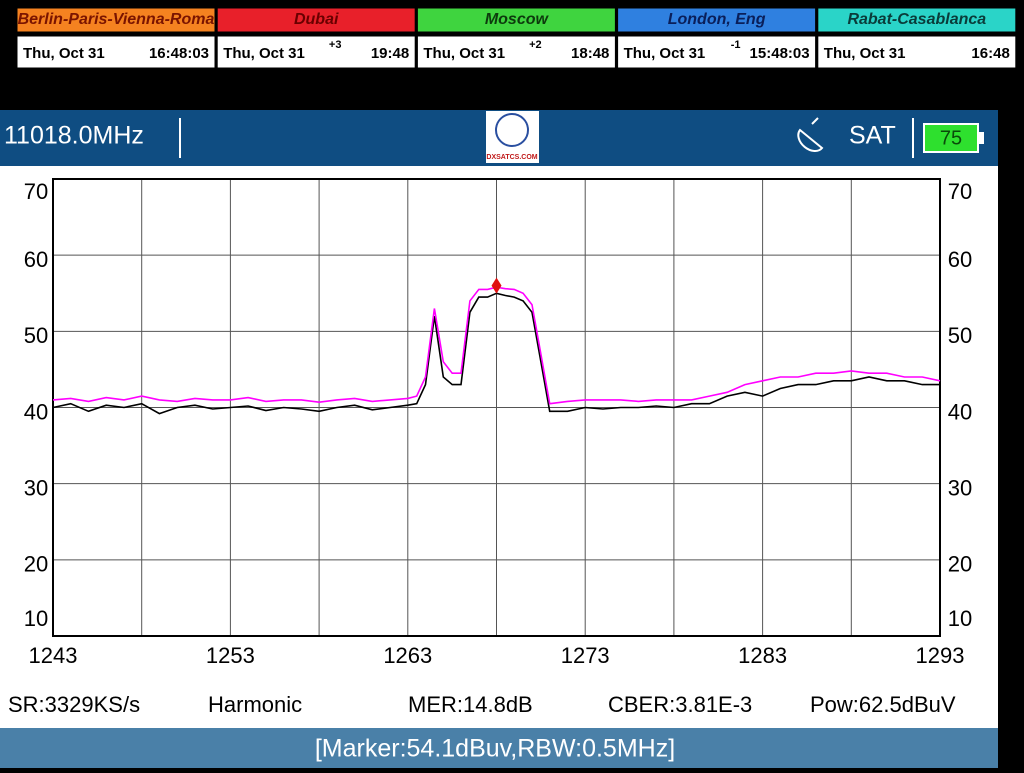 The image size is (1024, 773). What do you see at coordinates (762, 655) in the screenshot?
I see `x-tick-label: 1283` at bounding box center [762, 655].